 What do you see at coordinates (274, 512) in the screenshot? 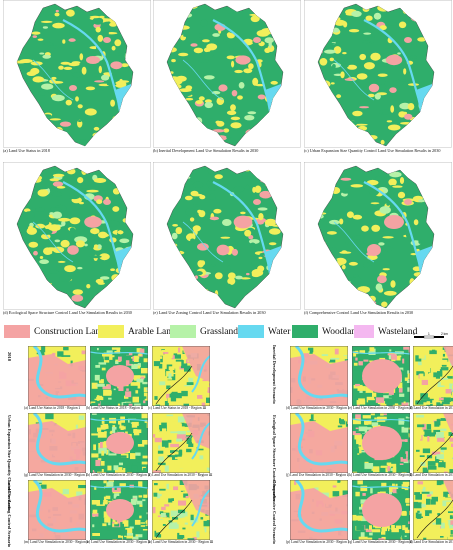
I see `scenario-label-comprehensive: Comprehensive Control Scenario` at bounding box center [274, 512].